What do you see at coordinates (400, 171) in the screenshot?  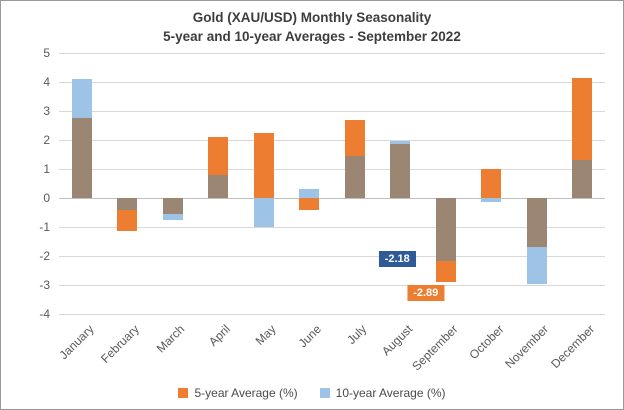 I see `bar-august-overlap` at bounding box center [400, 171].